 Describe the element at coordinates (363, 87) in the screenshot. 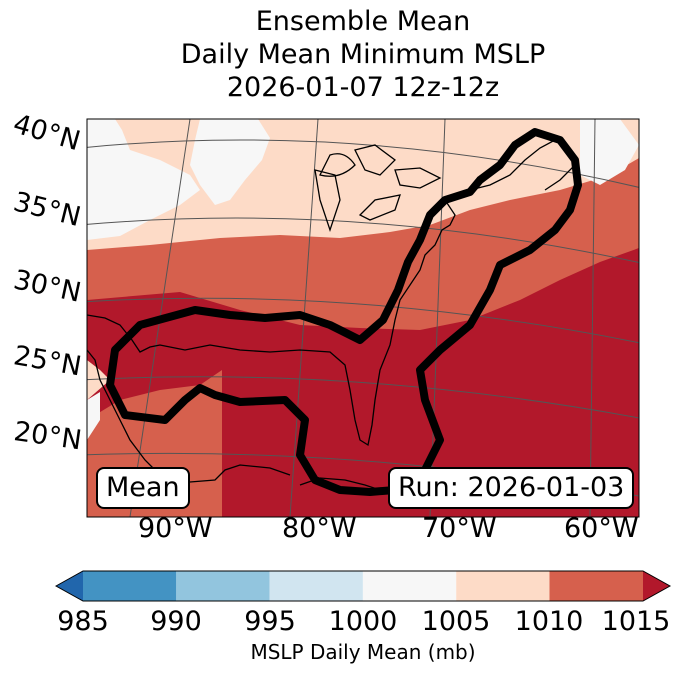

I see `title-line-3: 2026-01-07 12z-12z` at that location.